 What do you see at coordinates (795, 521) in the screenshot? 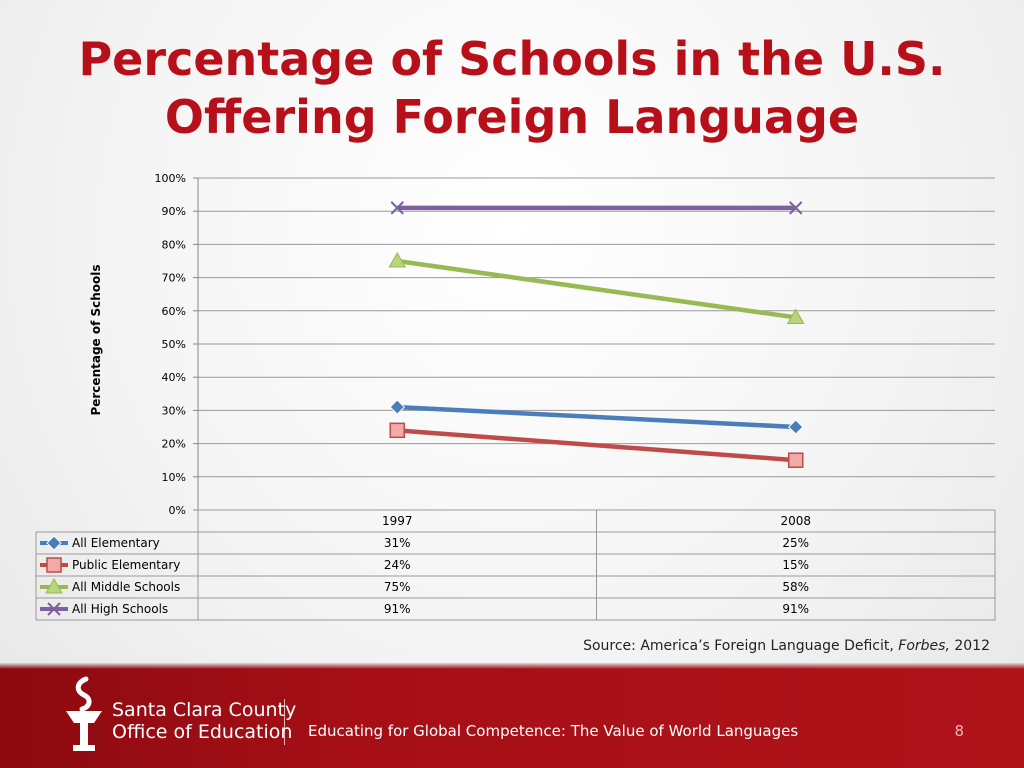
I see `x-category-label: 2008` at bounding box center [795, 521].